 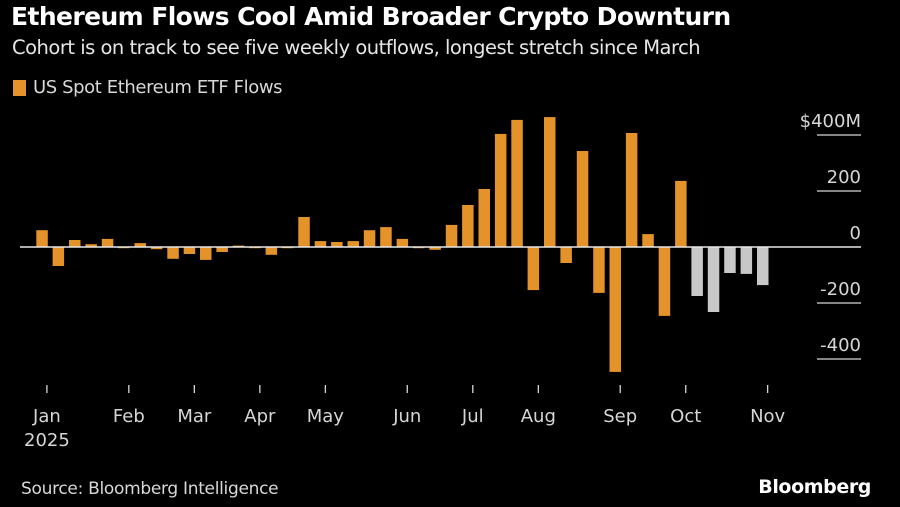 What do you see at coordinates (814, 487) in the screenshot?
I see `bloomberg-logo: Bloomberg` at bounding box center [814, 487].